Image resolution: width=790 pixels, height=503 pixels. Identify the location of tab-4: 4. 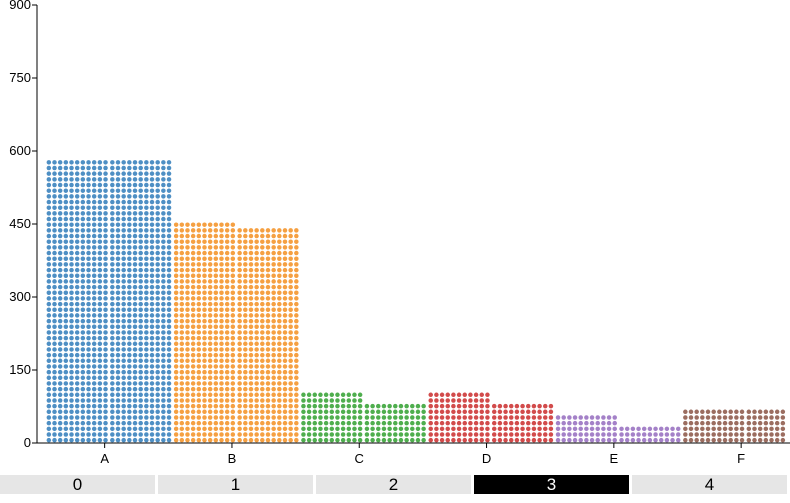
(709, 484).